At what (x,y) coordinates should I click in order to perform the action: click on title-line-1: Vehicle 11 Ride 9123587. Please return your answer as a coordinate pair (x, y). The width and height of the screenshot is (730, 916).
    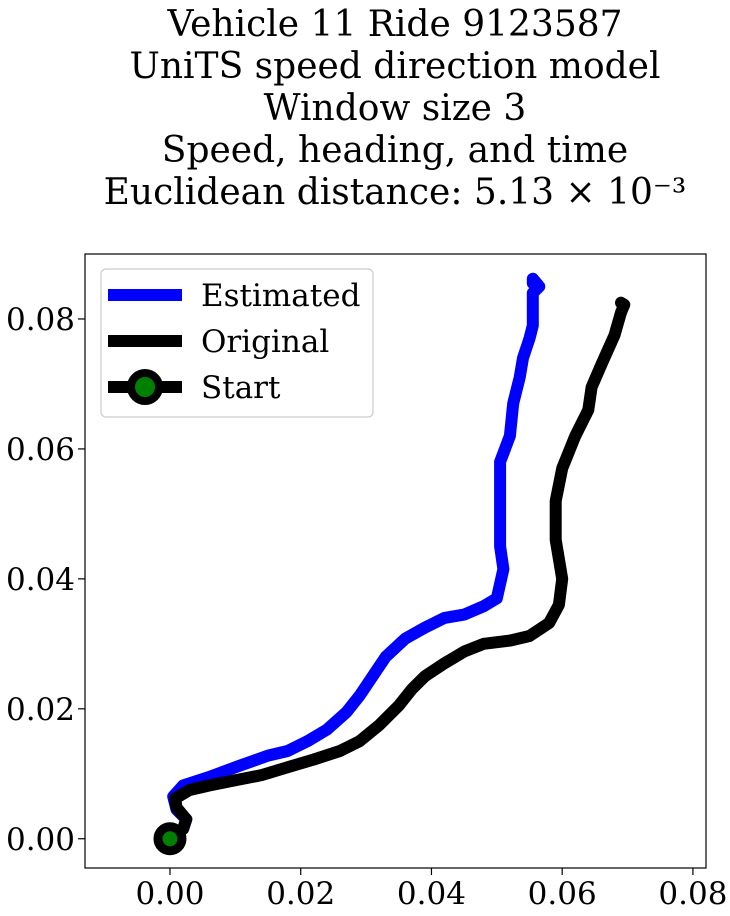
    Looking at the image, I should click on (394, 24).